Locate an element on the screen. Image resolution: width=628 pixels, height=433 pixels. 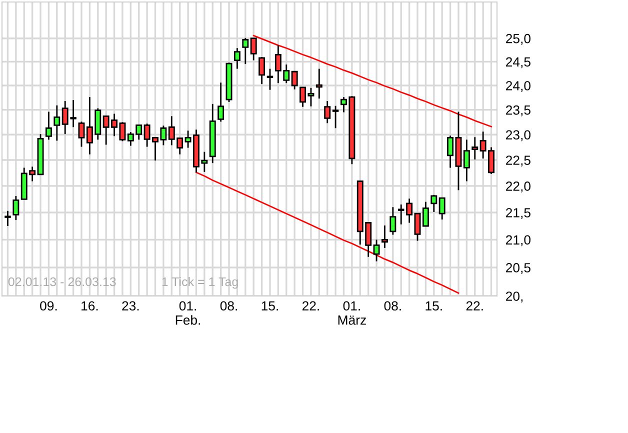
y-tick-label: 22,0 is located at coordinates (518, 187).